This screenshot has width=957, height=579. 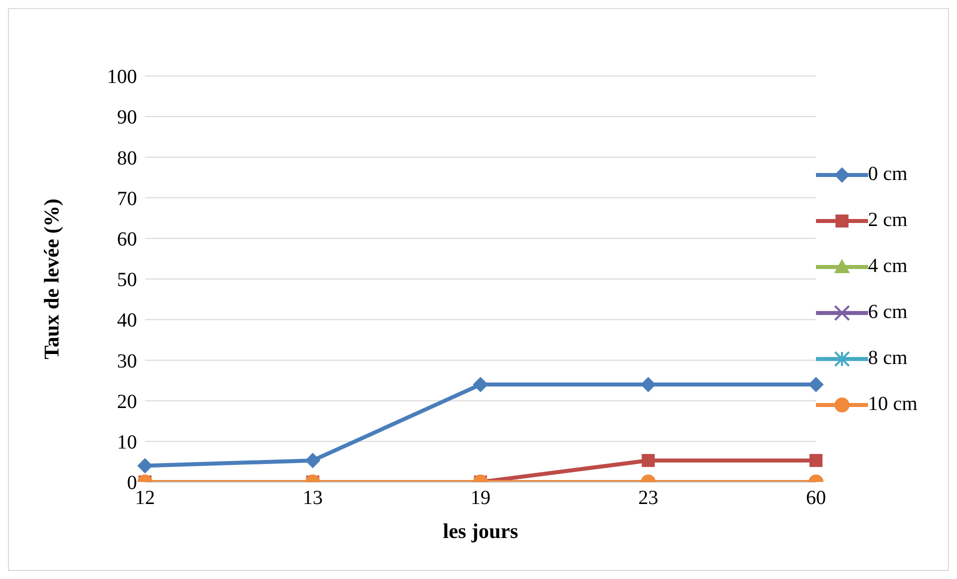 What do you see at coordinates (888, 266) in the screenshot?
I see `legend-label: 4 cm` at bounding box center [888, 266].